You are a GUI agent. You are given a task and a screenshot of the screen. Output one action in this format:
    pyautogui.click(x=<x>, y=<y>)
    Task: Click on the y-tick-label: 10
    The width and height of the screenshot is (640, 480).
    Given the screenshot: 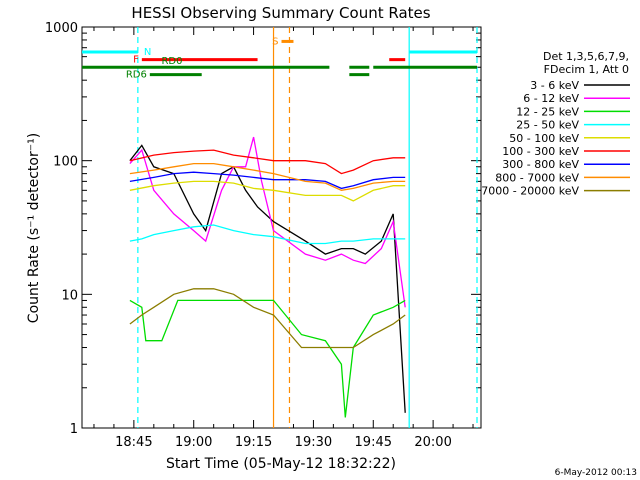 What is the action you would take?
    pyautogui.click(x=69, y=295)
    